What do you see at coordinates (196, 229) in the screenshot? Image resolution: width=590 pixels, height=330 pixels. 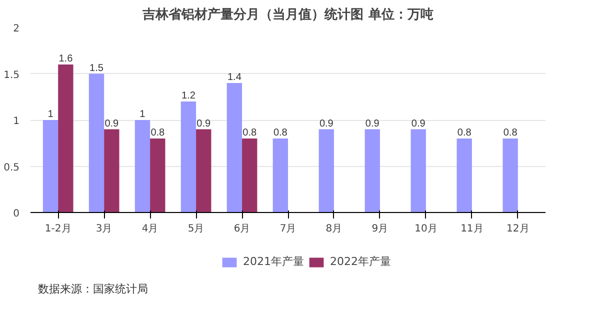 I see `x-tick-label: 5月` at bounding box center [196, 229].